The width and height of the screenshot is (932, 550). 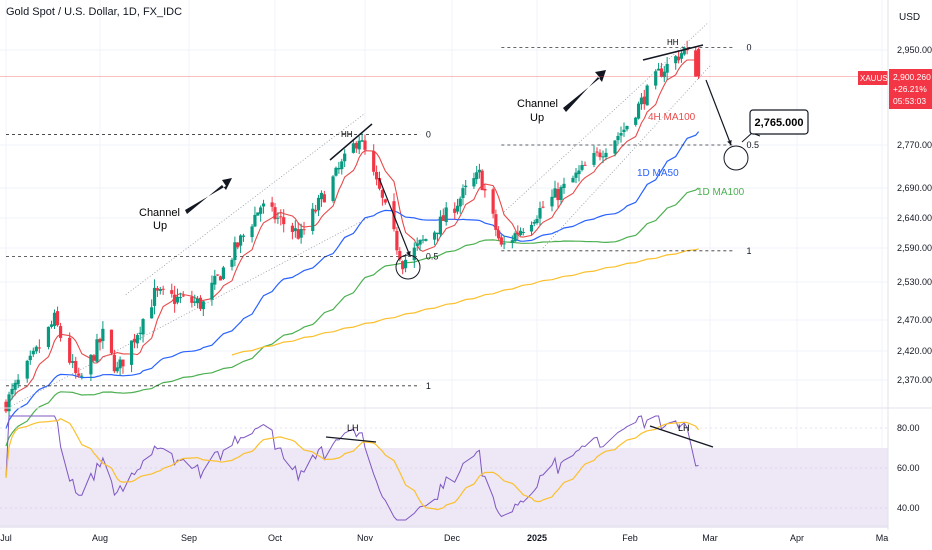 What do you see at coordinates (908, 428) in the screenshot?
I see `rsi-tick-label: 80.00` at bounding box center [908, 428].